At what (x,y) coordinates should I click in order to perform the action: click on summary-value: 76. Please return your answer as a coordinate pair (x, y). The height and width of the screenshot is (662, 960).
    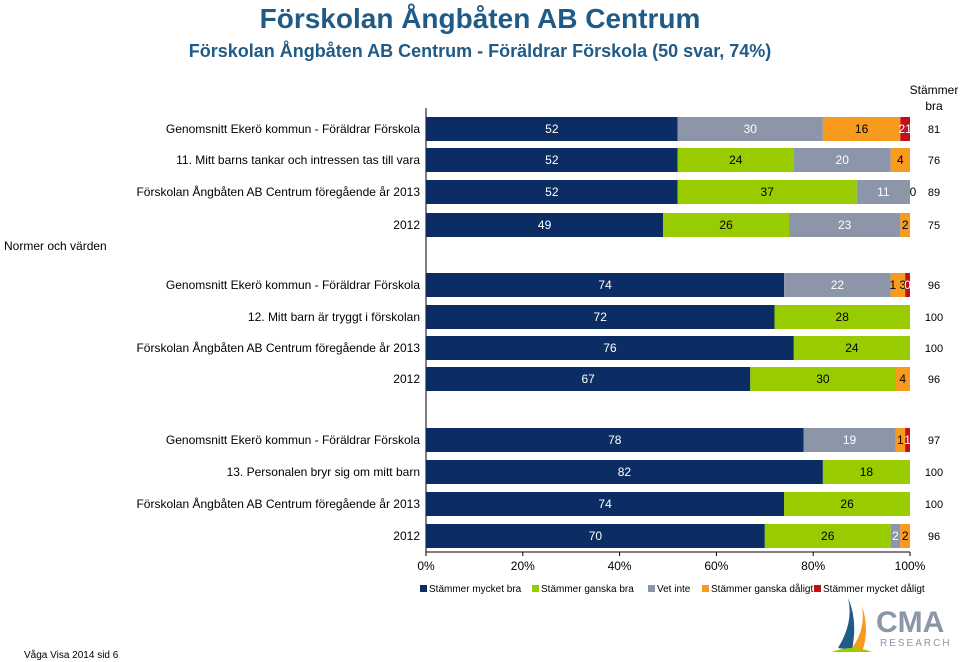
    Looking at the image, I should click on (934, 161).